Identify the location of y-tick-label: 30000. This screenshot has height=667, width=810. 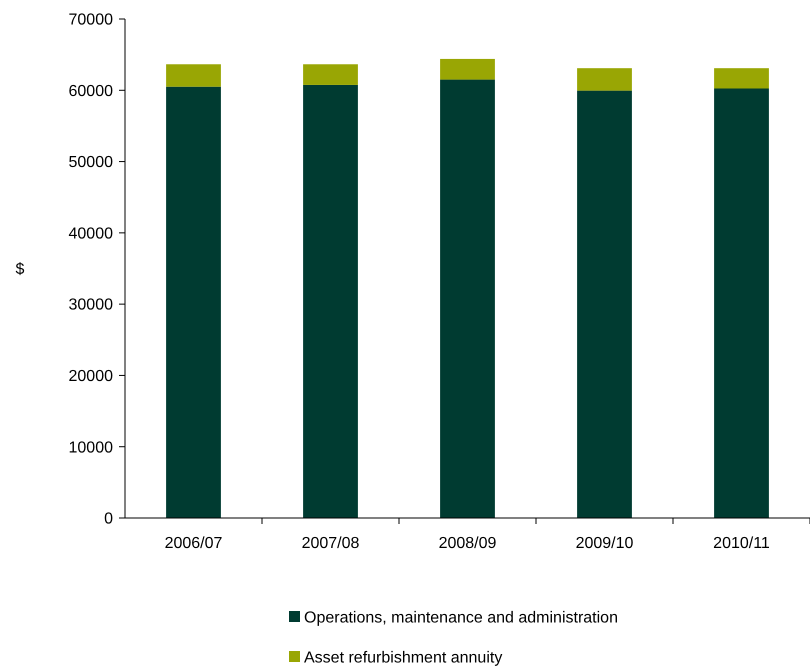
(91, 305).